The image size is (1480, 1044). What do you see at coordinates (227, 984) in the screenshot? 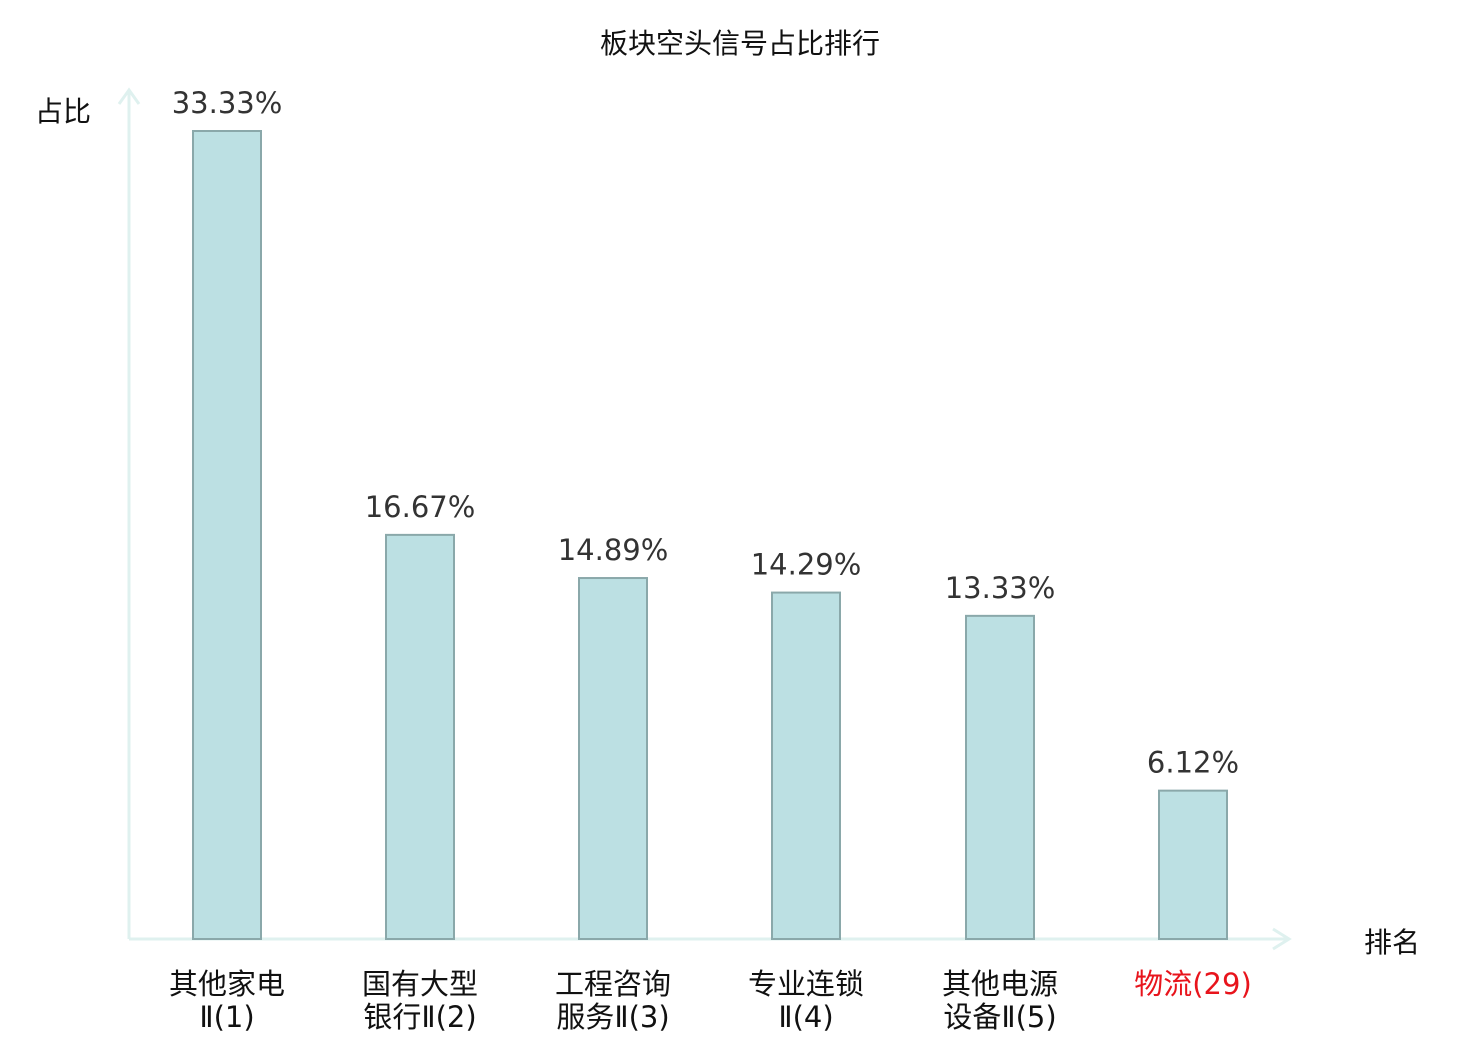
I see `category-tick-label: 其他家电` at bounding box center [227, 984].